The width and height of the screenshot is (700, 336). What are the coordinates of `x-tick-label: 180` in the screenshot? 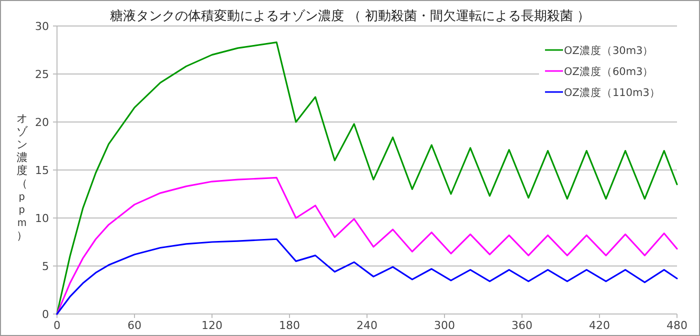 It's located at (289, 325).